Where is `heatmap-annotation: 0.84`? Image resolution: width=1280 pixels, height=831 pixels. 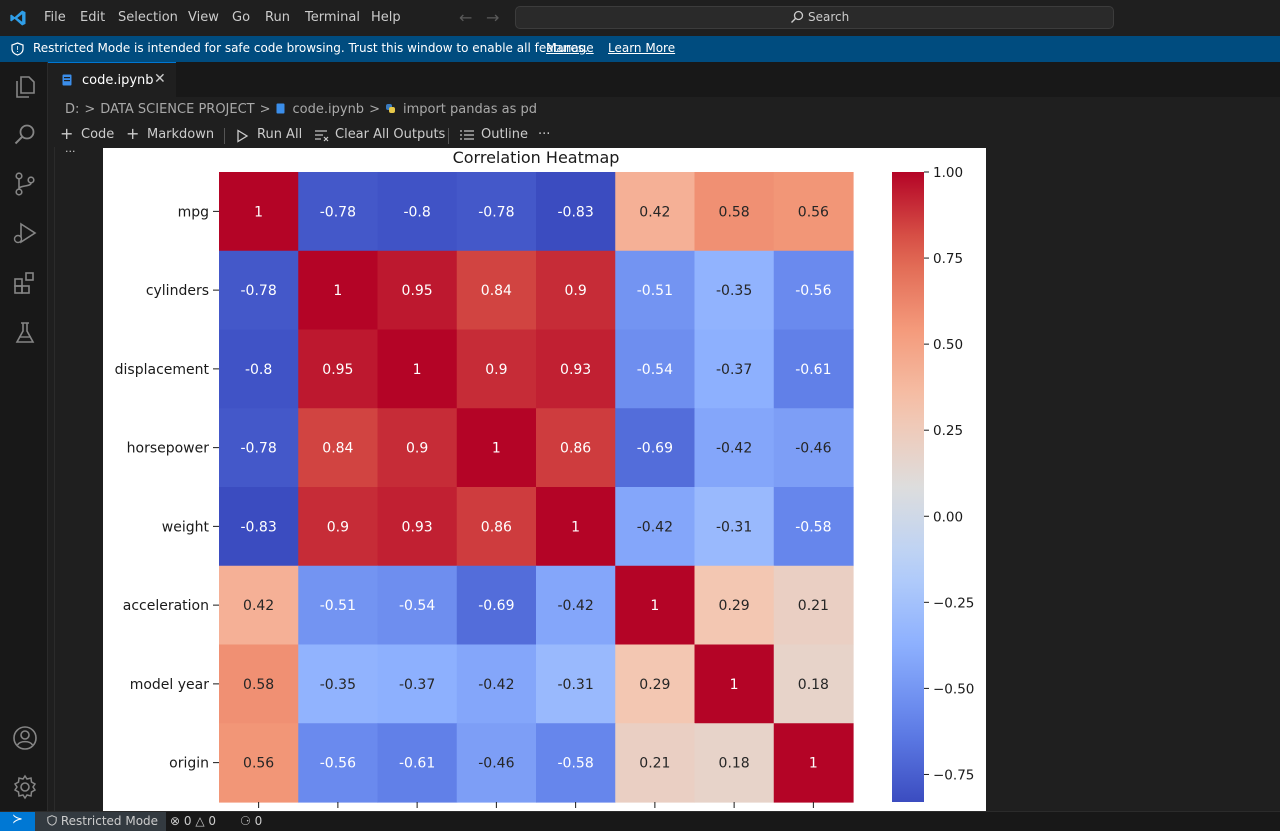 heatmap-annotation: 0.84 is located at coordinates (337, 449).